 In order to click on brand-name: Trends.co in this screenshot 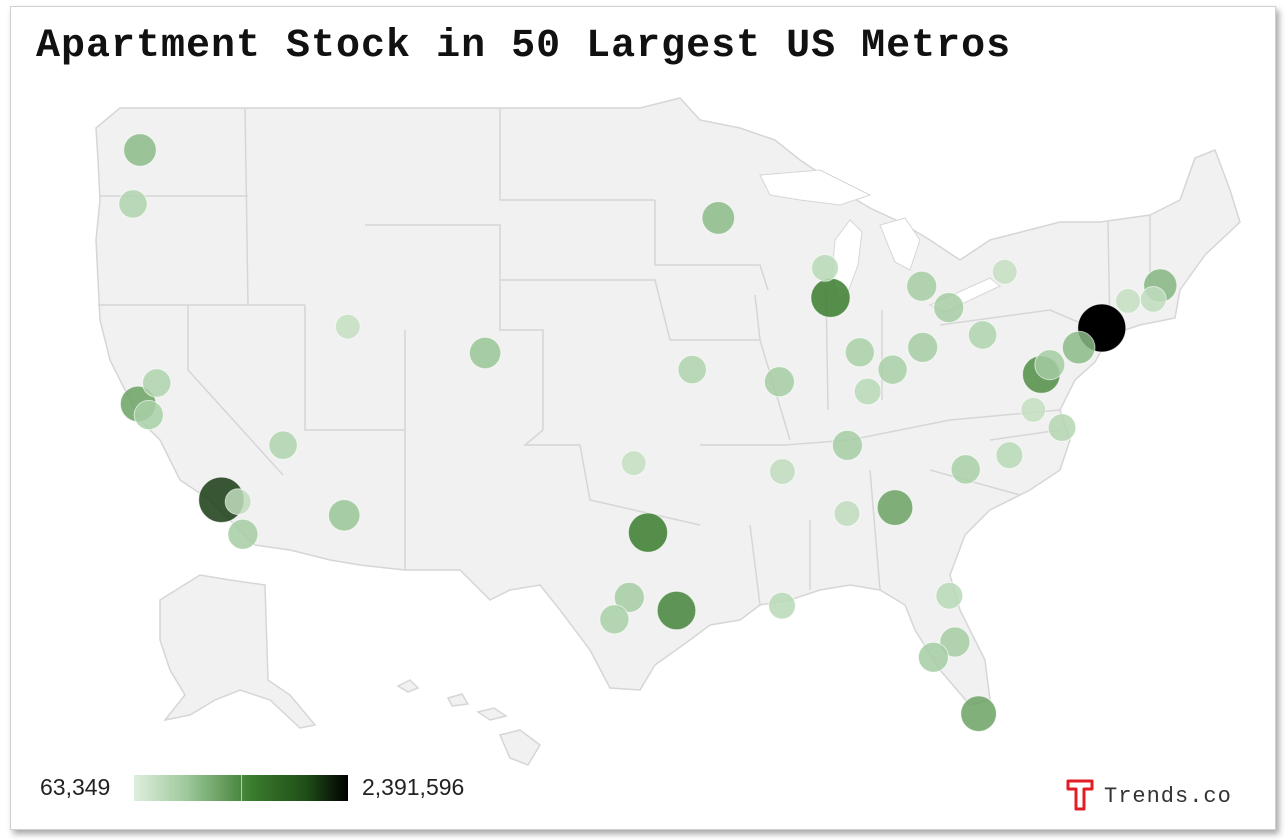, I will do `click(1168, 796)`.